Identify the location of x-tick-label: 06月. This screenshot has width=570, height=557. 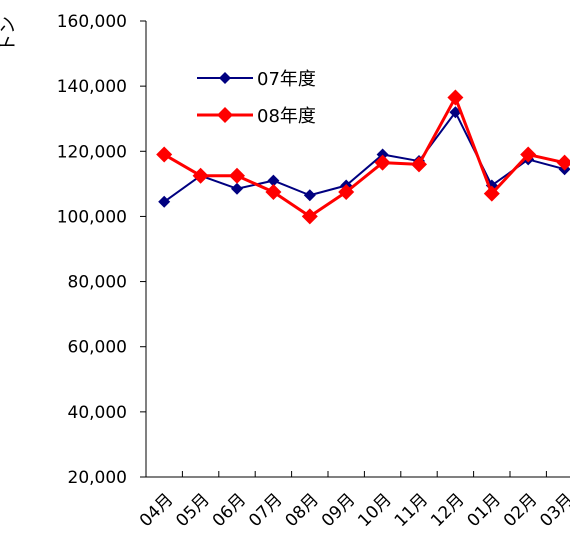
(229, 510).